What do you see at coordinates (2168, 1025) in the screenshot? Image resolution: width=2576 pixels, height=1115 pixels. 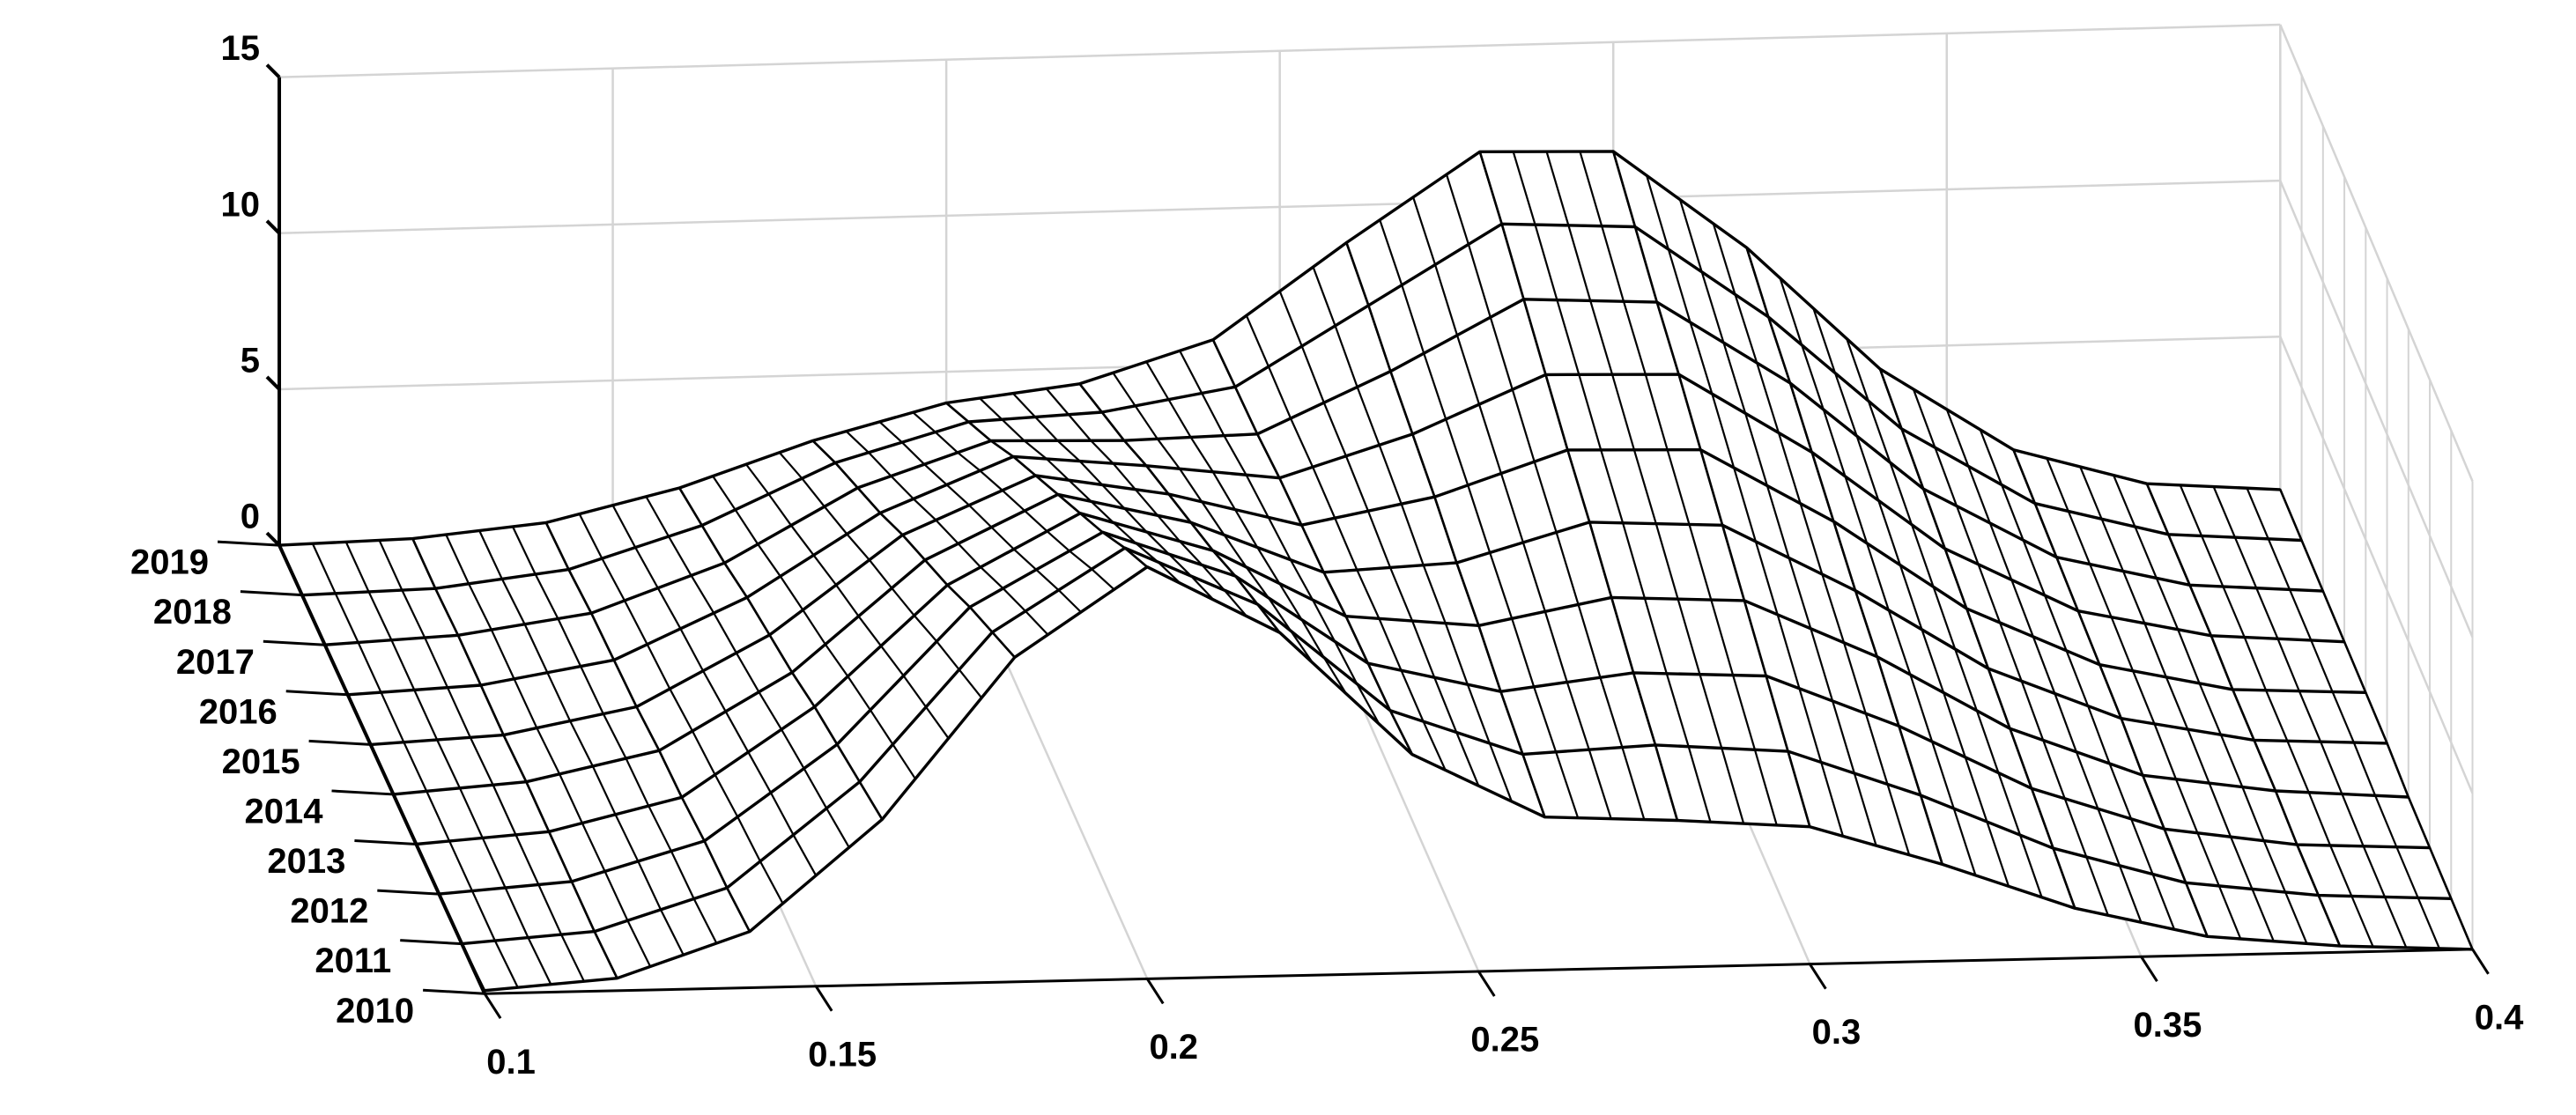 I see `x-tick-label: 0.35` at bounding box center [2168, 1025].